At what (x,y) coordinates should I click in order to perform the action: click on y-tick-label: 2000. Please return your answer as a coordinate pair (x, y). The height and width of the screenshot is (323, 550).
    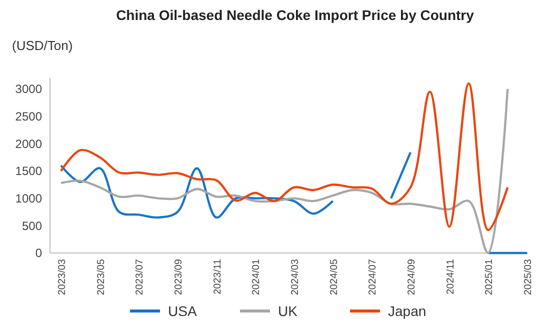
    Looking at the image, I should click on (28, 143).